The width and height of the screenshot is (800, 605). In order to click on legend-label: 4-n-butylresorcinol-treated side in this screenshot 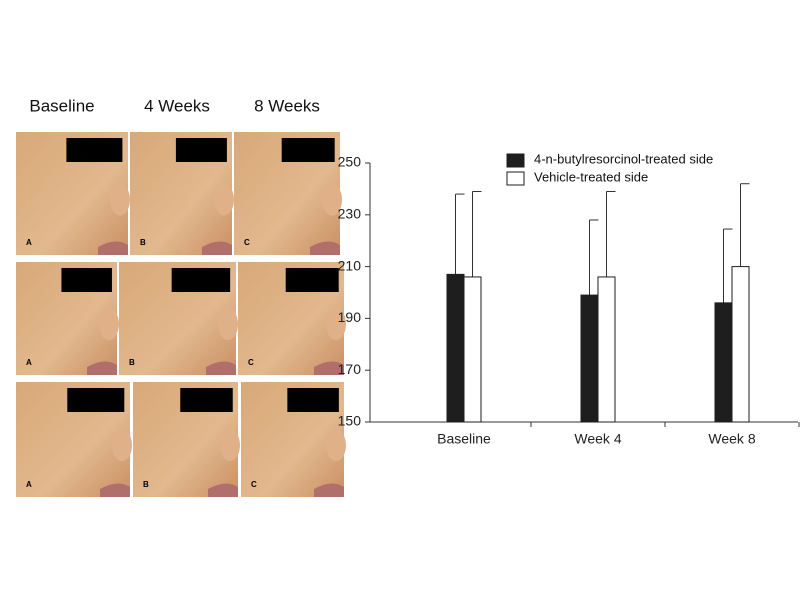, I will do `click(623, 158)`.